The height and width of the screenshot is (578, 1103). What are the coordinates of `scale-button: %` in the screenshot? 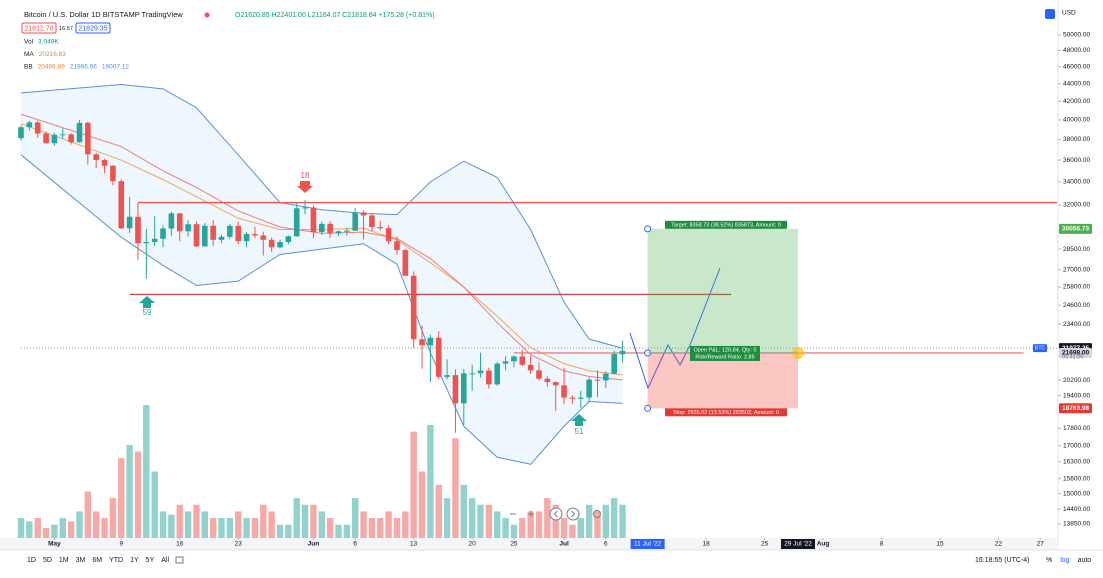 It's located at (1049, 560).